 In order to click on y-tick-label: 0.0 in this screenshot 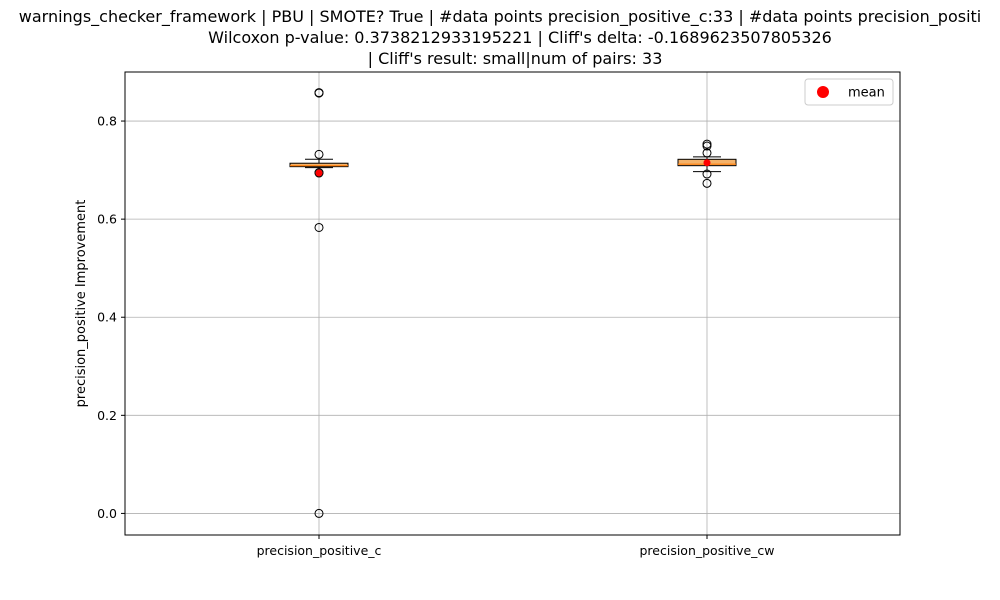, I will do `click(107, 513)`.